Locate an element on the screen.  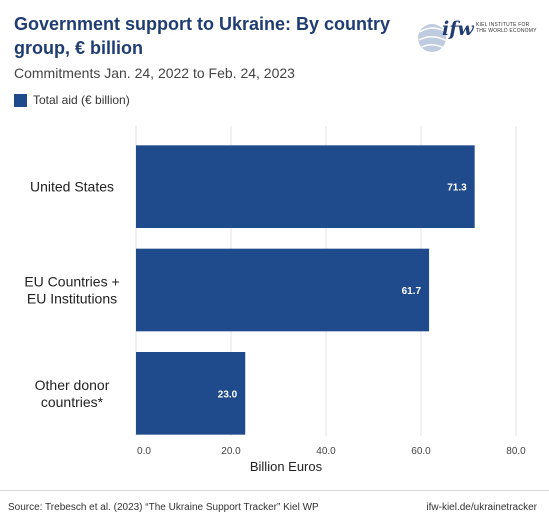
legend: Total aid (€ billion) is located at coordinates (72, 100).